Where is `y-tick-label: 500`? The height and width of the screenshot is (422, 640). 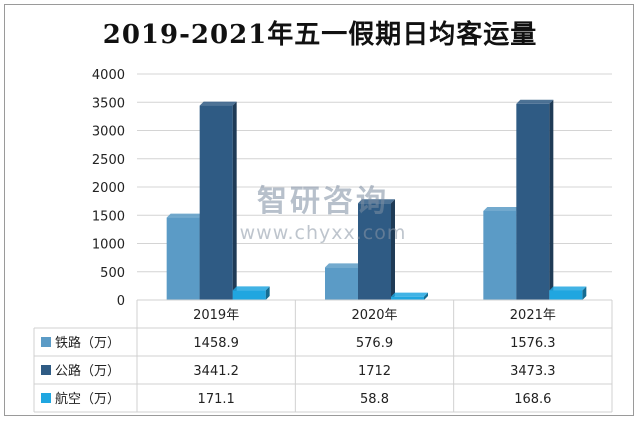
y-tick-label: 500 is located at coordinates (112, 273).